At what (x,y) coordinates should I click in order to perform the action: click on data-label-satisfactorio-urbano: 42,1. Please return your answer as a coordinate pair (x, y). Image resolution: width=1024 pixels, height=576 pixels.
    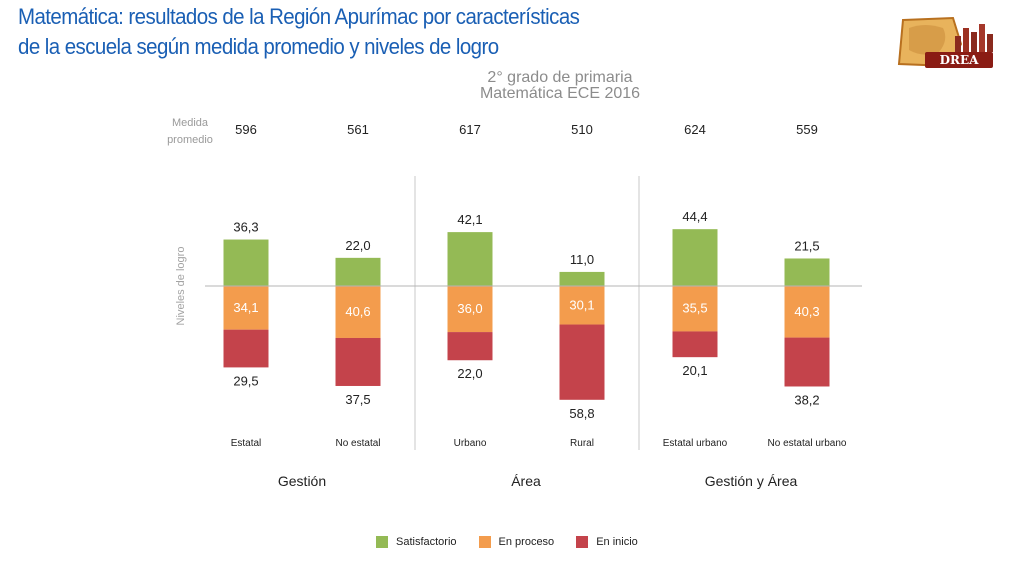
    Looking at the image, I should click on (469, 219).